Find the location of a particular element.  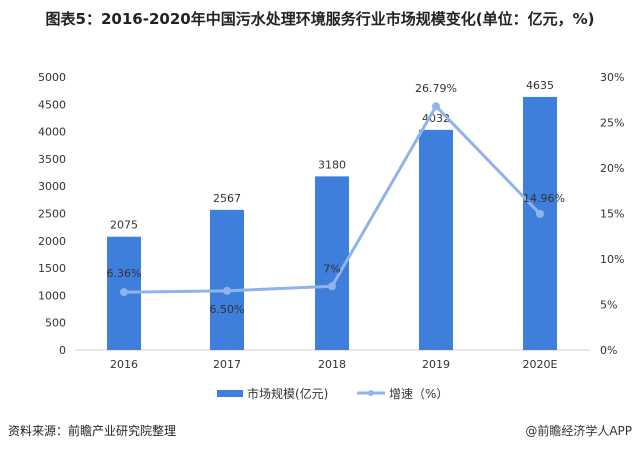

growth-label: 26.79% is located at coordinates (436, 88).